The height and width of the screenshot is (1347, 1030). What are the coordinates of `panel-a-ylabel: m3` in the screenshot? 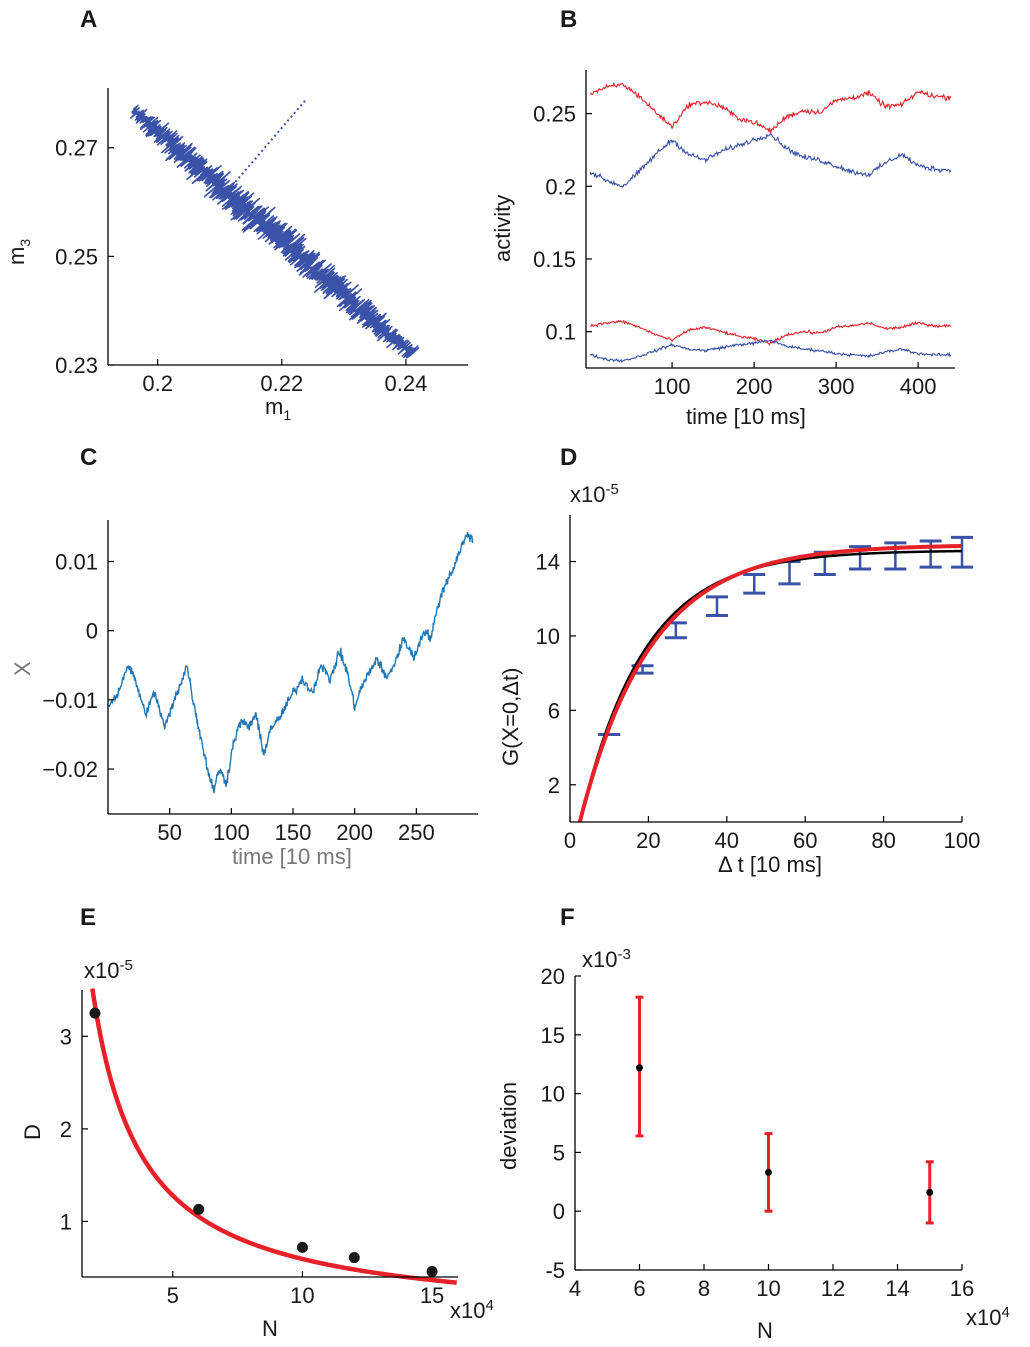 It's located at (18, 252).